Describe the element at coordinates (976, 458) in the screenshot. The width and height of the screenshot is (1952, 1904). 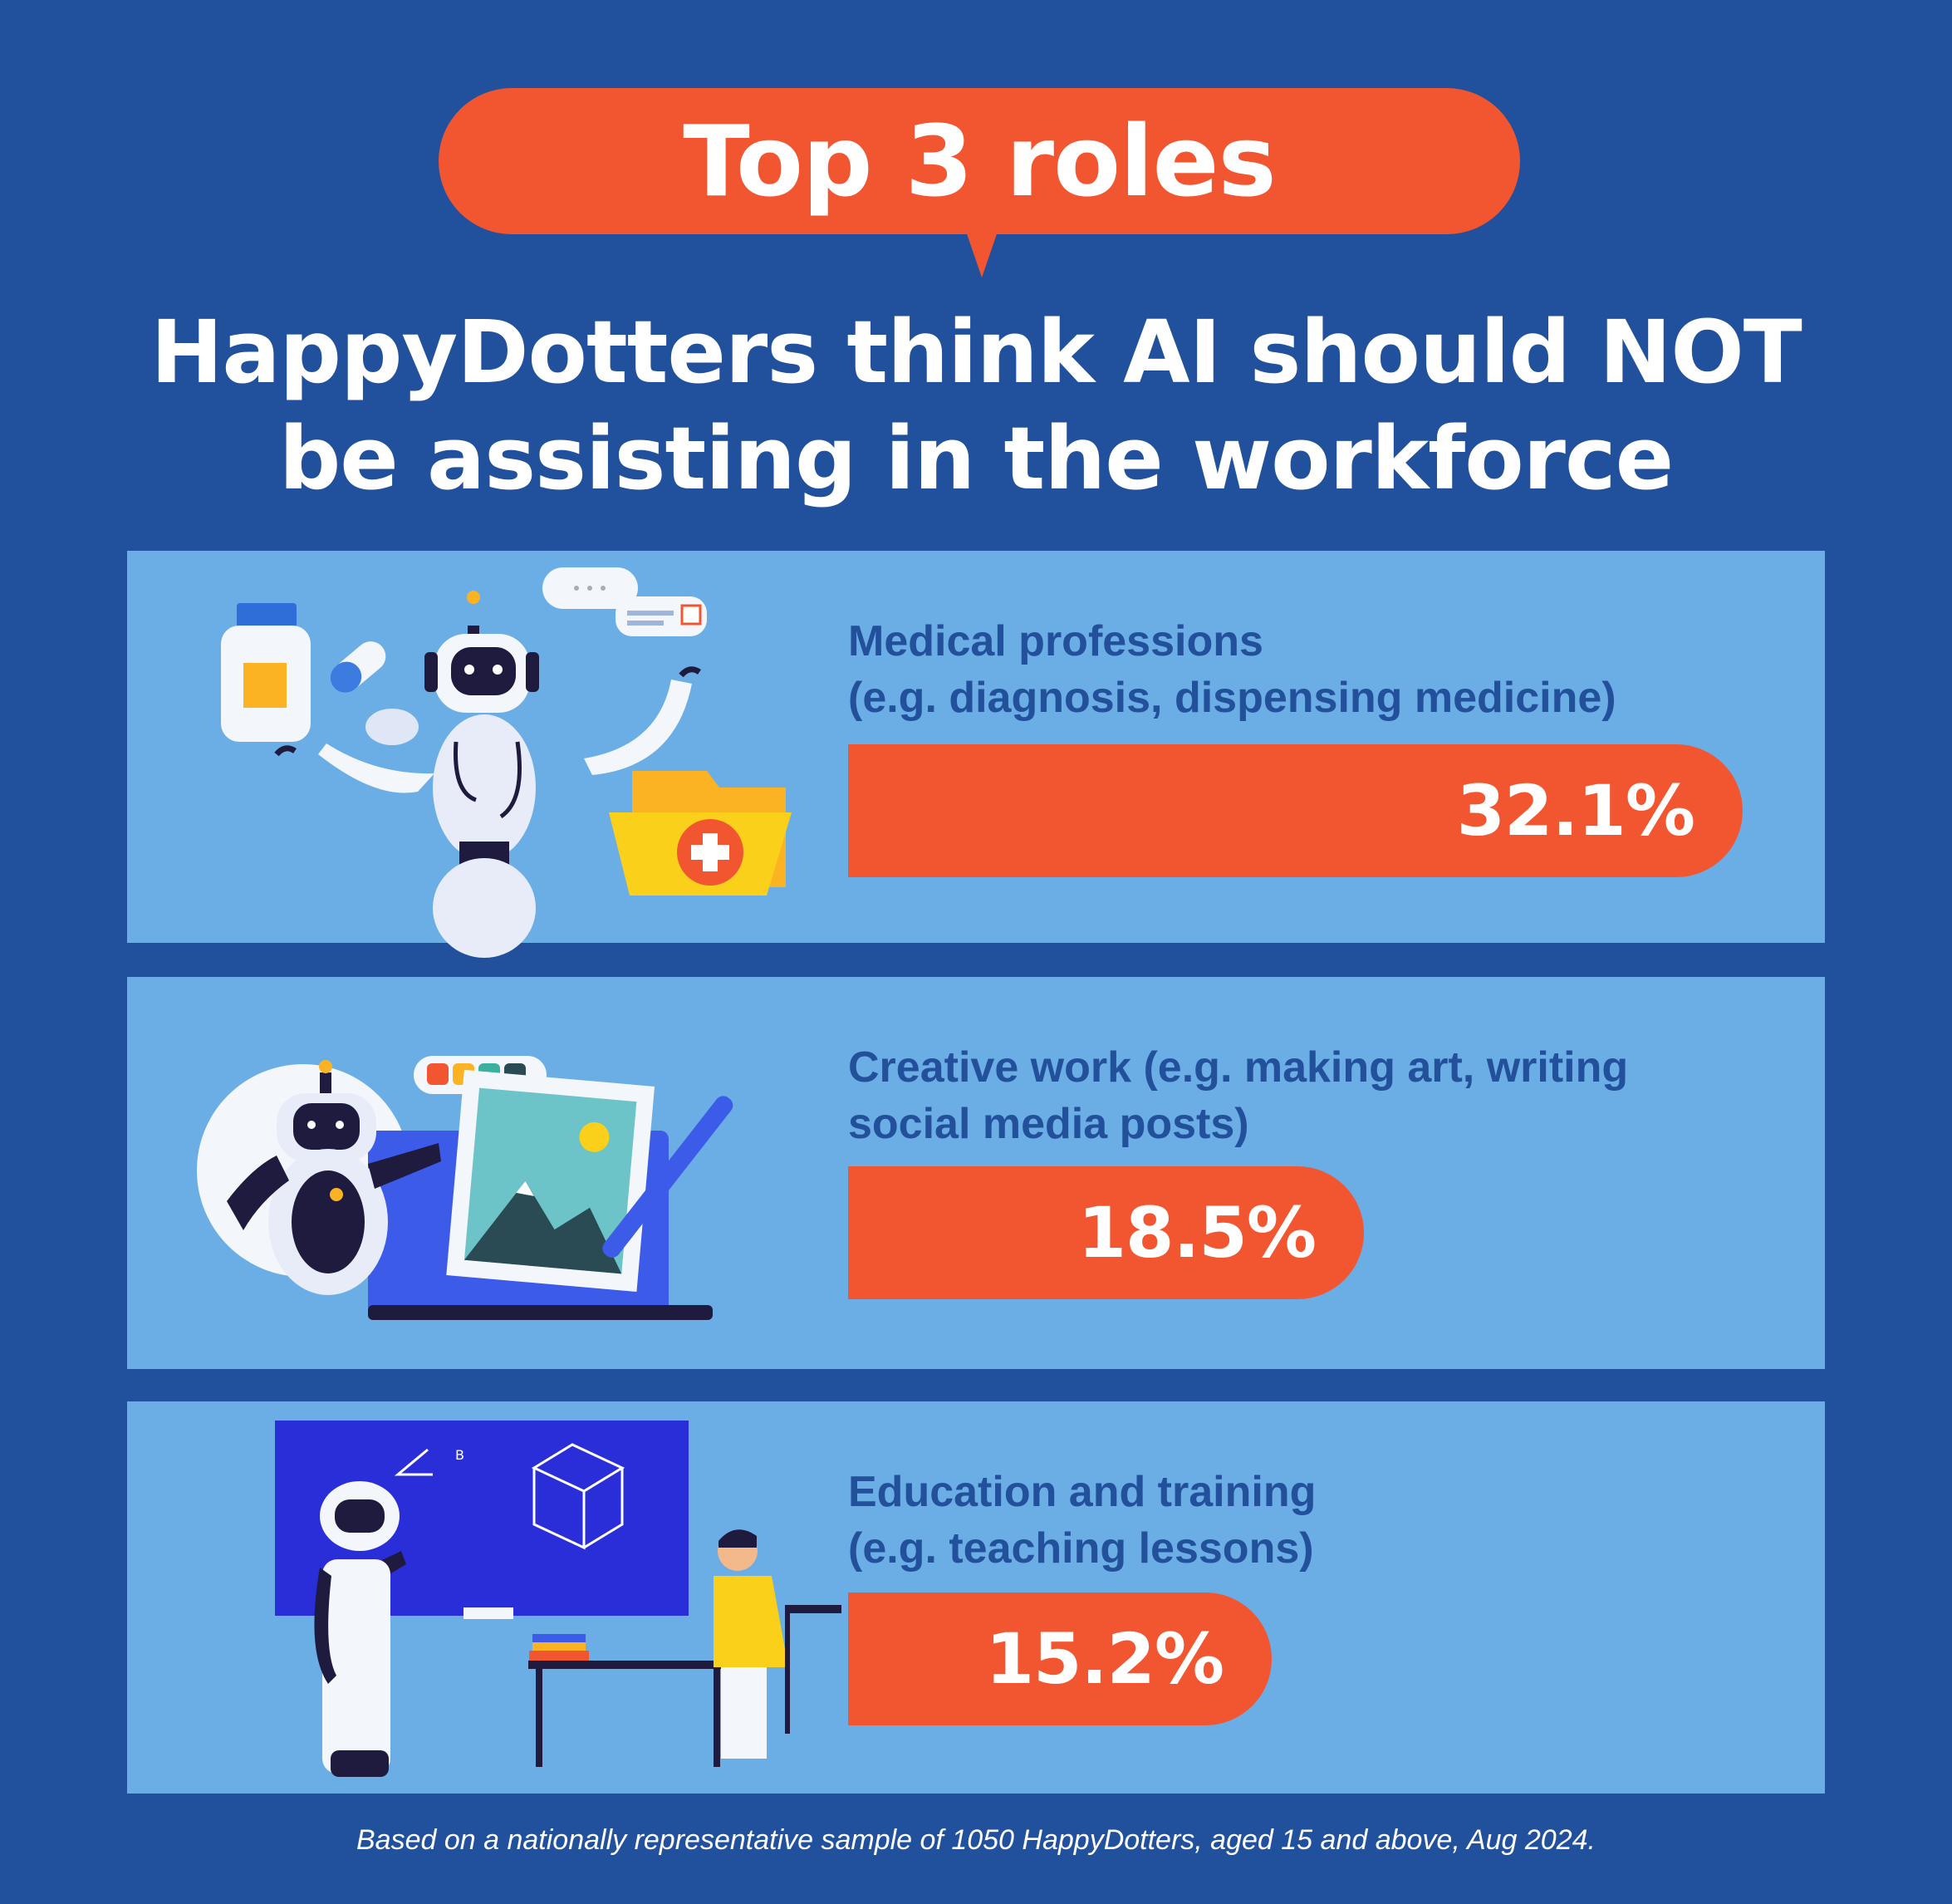
I see `headline-line-2: be assisting in the workforce` at that location.